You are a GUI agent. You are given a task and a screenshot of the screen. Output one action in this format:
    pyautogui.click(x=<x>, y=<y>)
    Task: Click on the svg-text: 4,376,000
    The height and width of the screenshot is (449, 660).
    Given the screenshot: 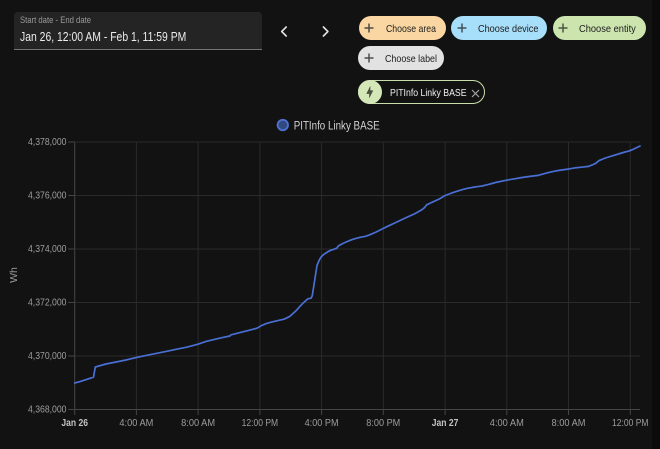 What is the action you would take?
    pyautogui.click(x=47, y=196)
    